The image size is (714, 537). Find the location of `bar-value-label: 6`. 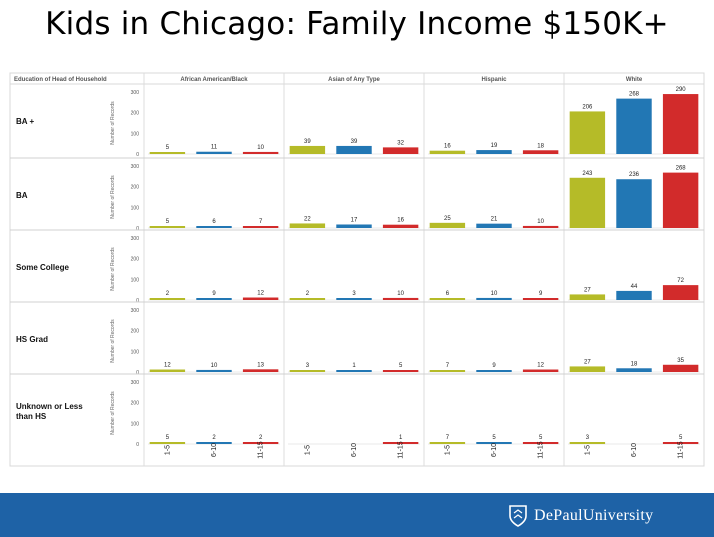

bar-value-label: 6 is located at coordinates (214, 222).